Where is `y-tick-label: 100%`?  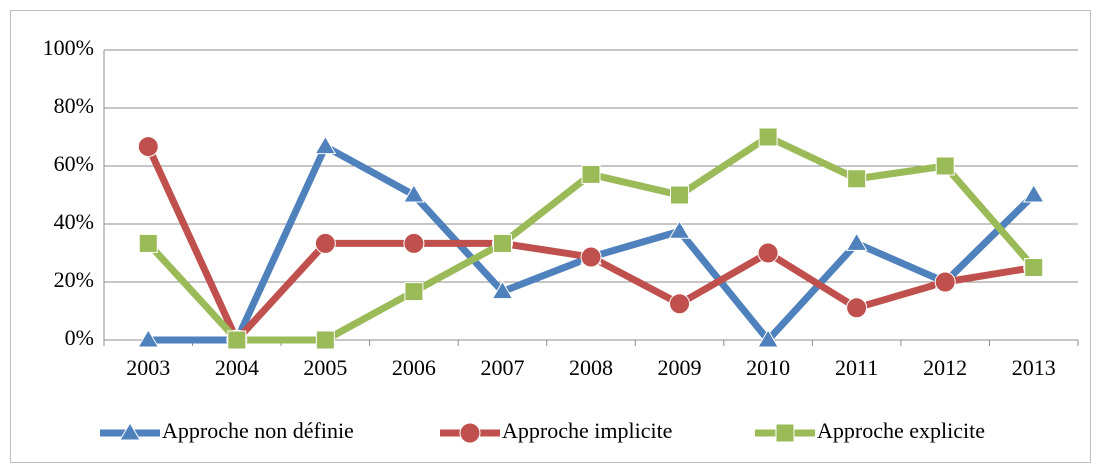 y-tick-label: 100% is located at coordinates (68, 47).